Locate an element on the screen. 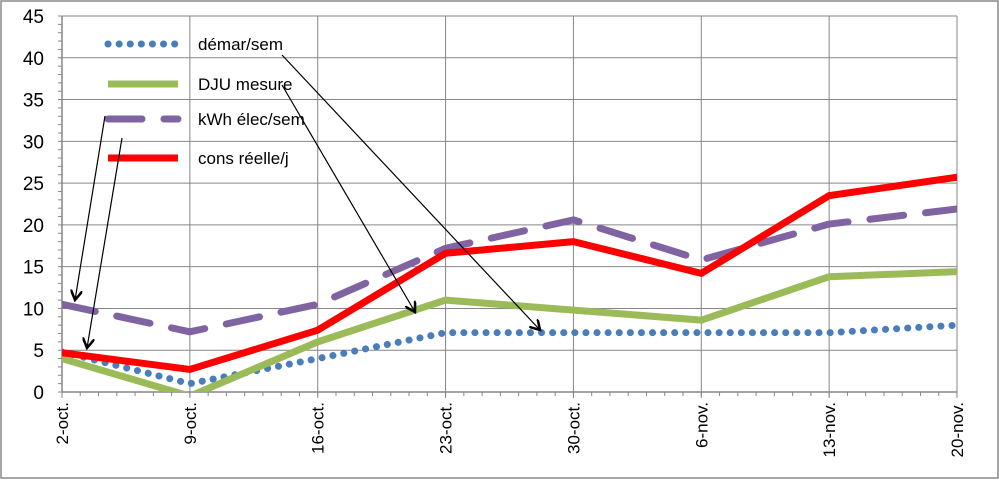 The height and width of the screenshot is (480, 999). y-tick-label: 20 is located at coordinates (33, 226).